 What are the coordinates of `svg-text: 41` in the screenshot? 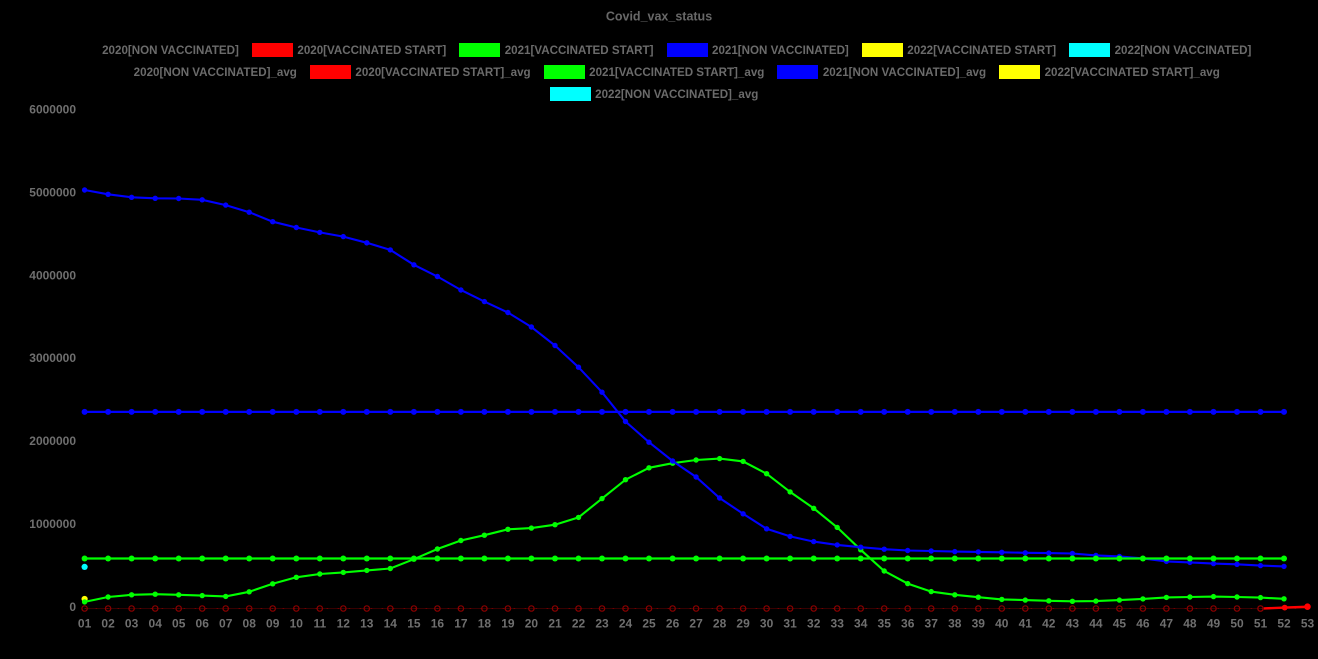 It's located at (1026, 624).